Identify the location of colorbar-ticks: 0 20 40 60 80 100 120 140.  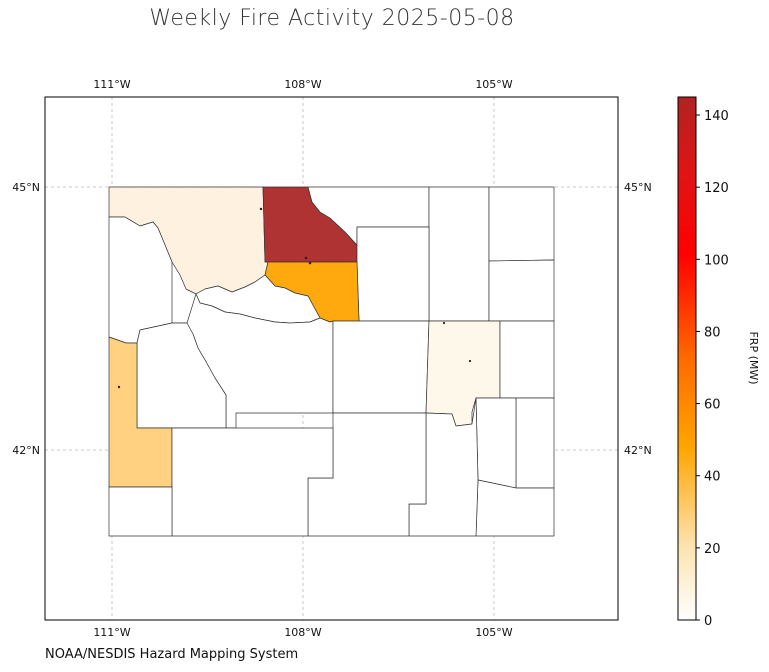
(712, 369).